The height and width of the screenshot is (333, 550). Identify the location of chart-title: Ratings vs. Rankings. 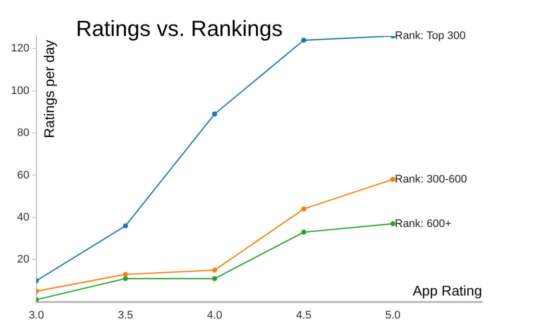
(179, 28).